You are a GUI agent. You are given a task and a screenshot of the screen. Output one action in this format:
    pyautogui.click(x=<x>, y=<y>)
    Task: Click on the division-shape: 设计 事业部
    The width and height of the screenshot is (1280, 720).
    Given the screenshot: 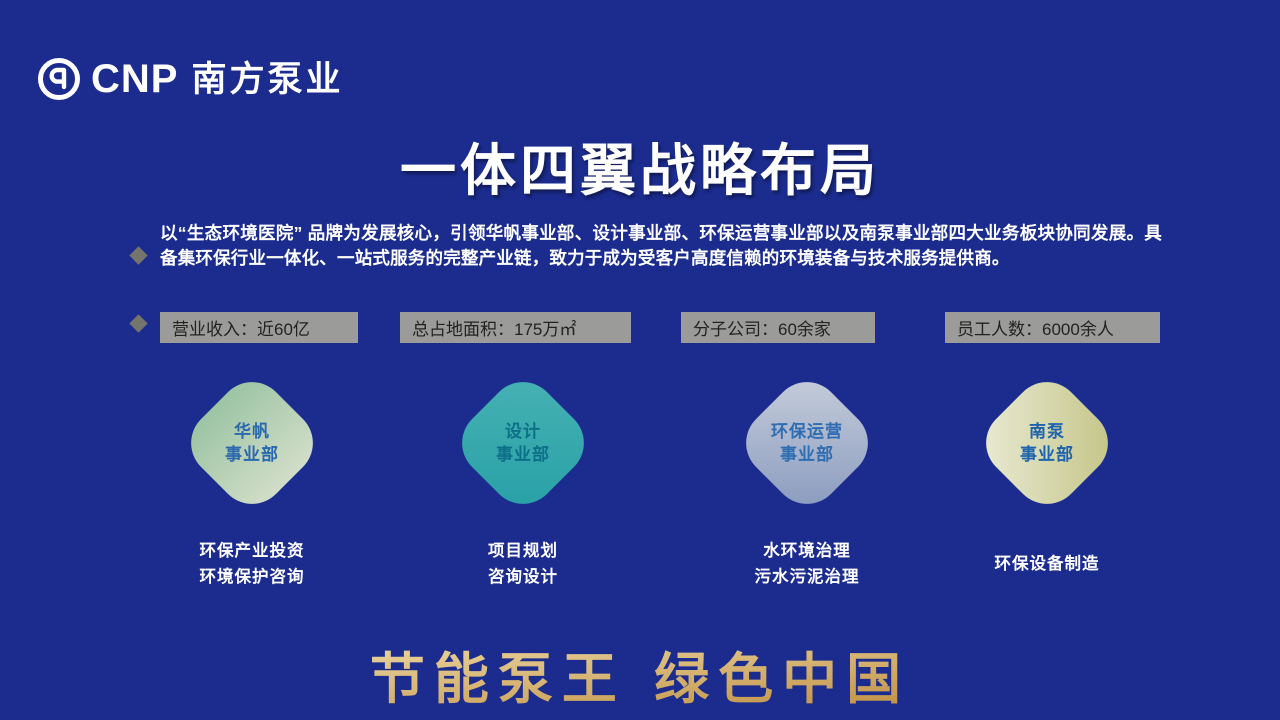 What is the action you would take?
    pyautogui.click(x=523, y=443)
    